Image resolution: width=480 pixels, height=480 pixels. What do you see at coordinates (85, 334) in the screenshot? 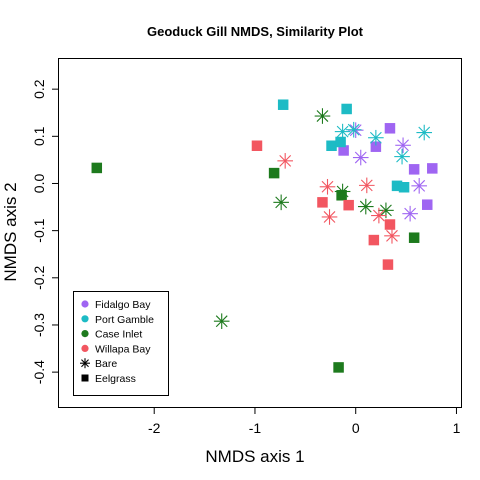
I see `legend-swatch-case-inlet` at bounding box center [85, 334].